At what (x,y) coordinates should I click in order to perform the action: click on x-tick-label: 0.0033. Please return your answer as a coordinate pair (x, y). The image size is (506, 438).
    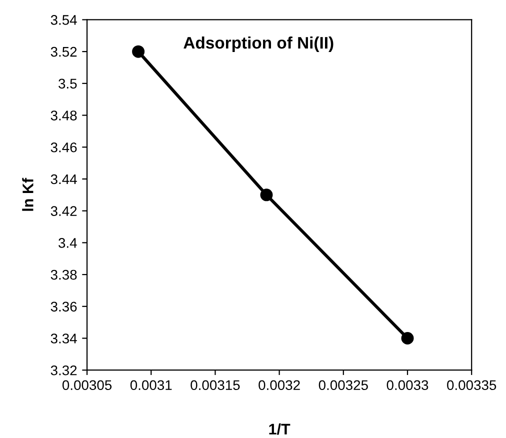
    Looking at the image, I should click on (407, 385).